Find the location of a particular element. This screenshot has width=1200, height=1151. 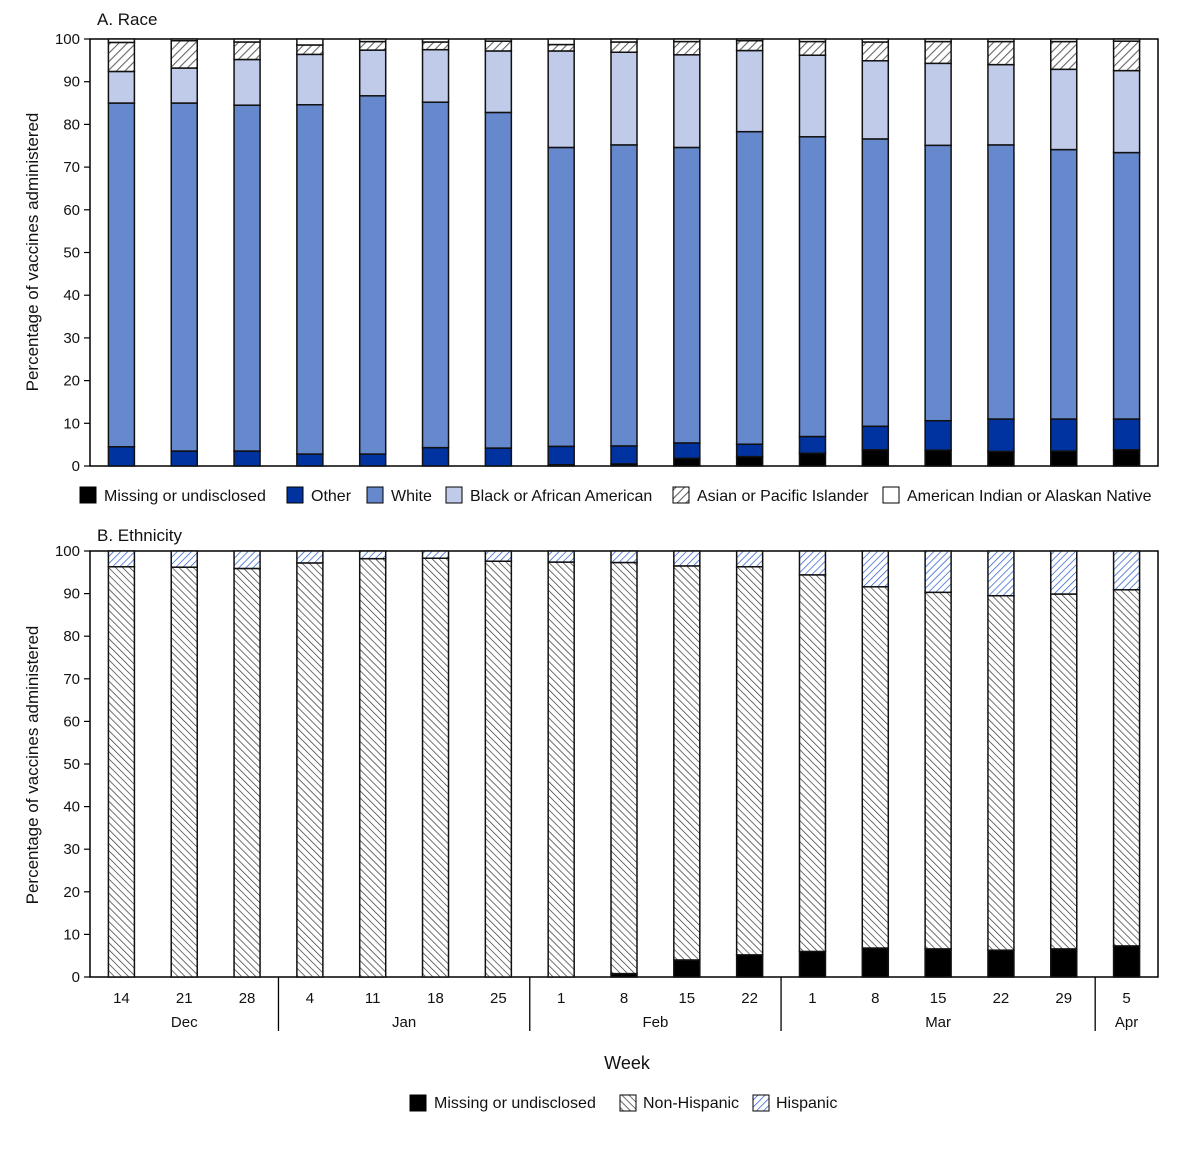

y-tick-label: 70 is located at coordinates (71, 679).